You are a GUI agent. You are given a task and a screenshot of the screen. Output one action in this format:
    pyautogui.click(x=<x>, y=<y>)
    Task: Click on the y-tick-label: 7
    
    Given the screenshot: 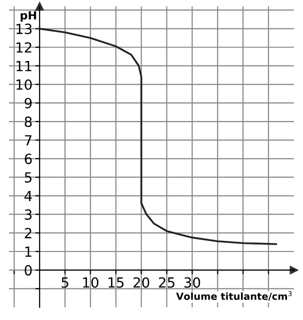 What is the action you would take?
    pyautogui.click(x=28, y=140)
    